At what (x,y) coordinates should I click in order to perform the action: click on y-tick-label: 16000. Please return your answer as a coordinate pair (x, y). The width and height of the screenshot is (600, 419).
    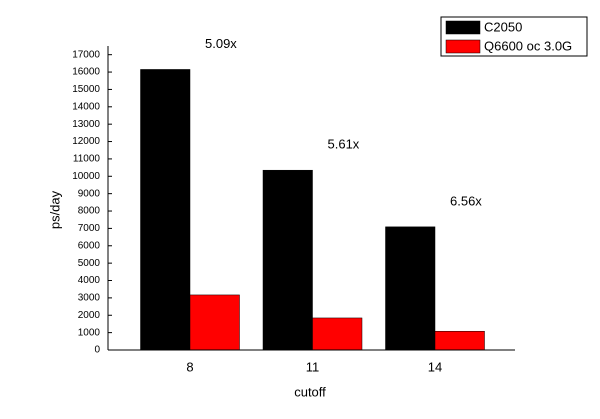
    Looking at the image, I should click on (86, 72).